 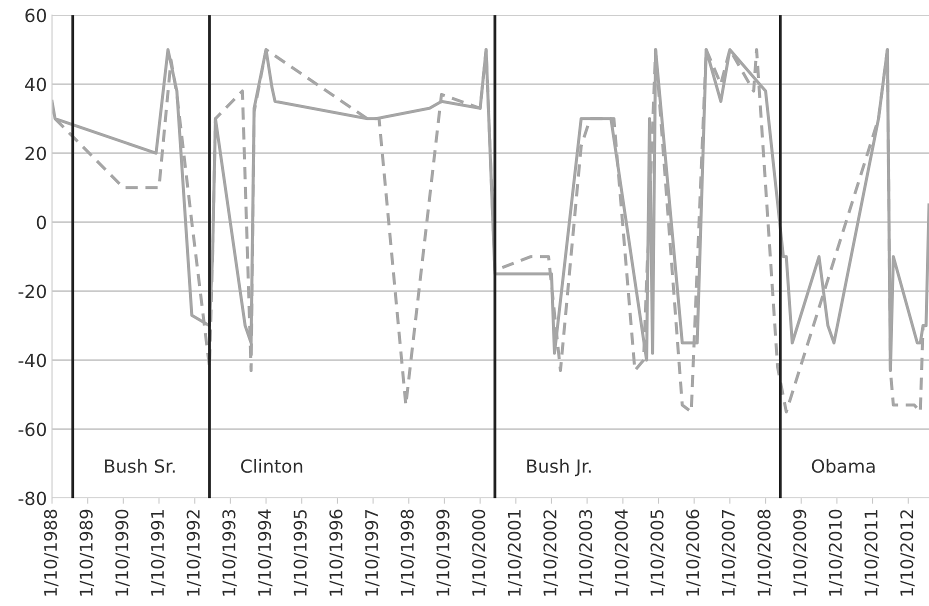 What do you see at coordinates (729, 553) in the screenshot?
I see `x-tick-label: 1/10/2007` at bounding box center [729, 553].